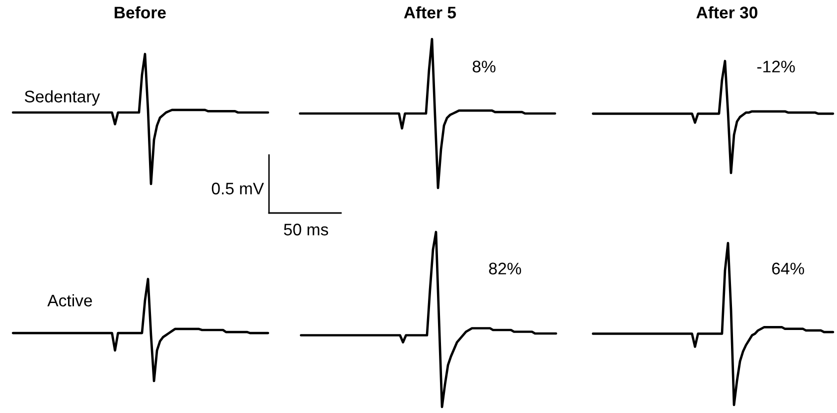 The image size is (837, 413). What do you see at coordinates (69, 300) in the screenshot?
I see `annotation: Active` at bounding box center [69, 300].